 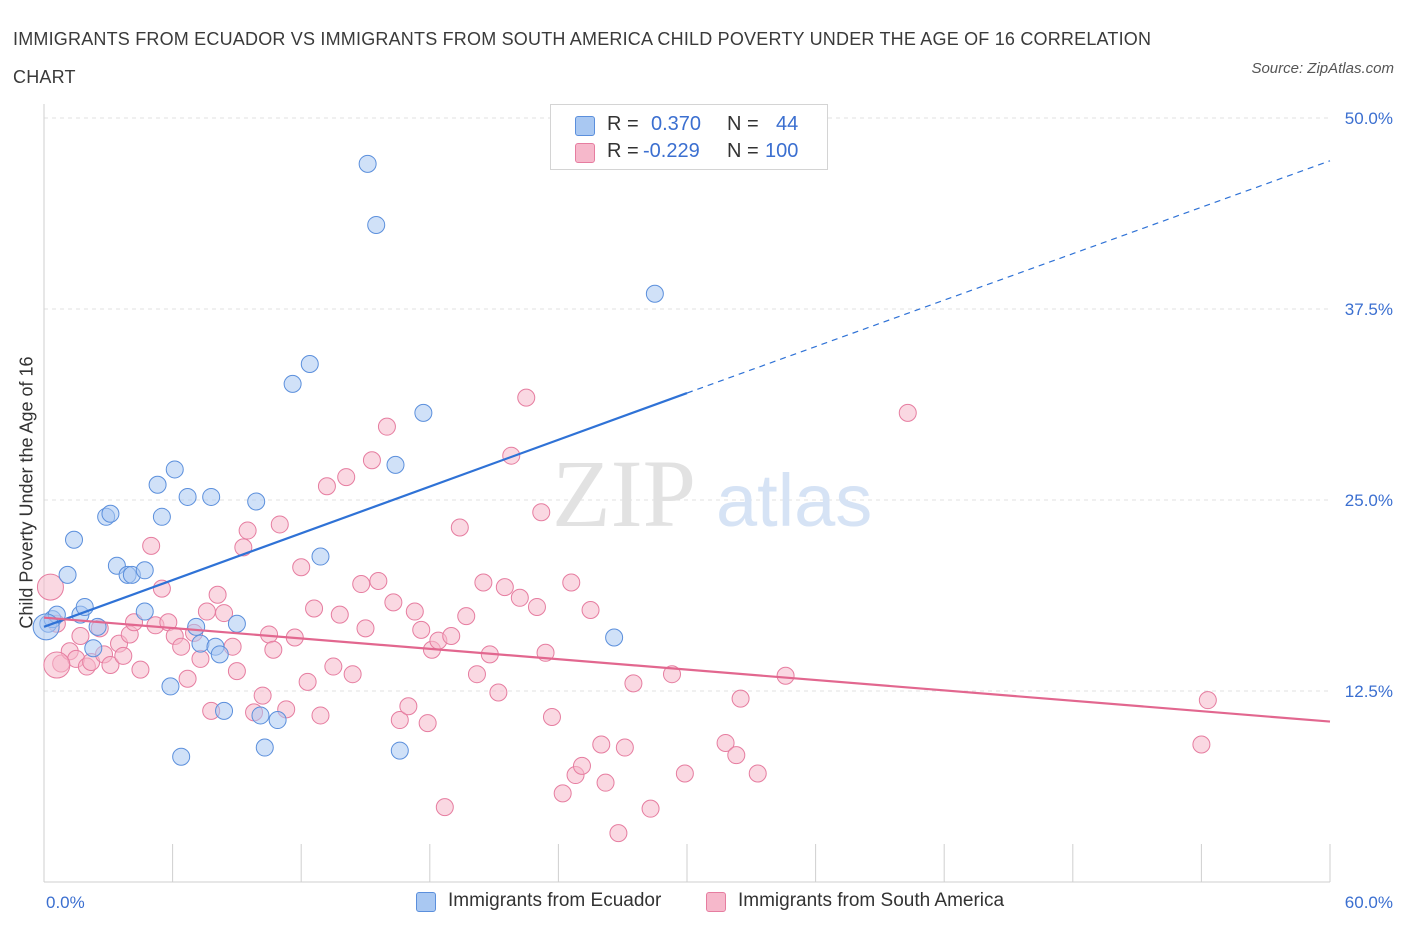 I want to click on source-label: Source: ZipAtlas.com, so click(x=1322, y=68).